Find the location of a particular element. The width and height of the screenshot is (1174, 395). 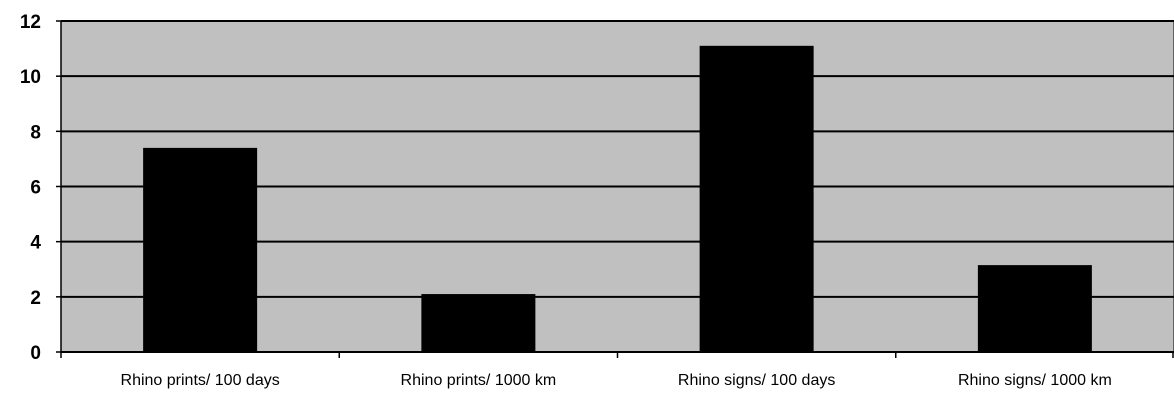

y-tick-labels: 0 2 4 6 8 10 12 is located at coordinates (31, 188).